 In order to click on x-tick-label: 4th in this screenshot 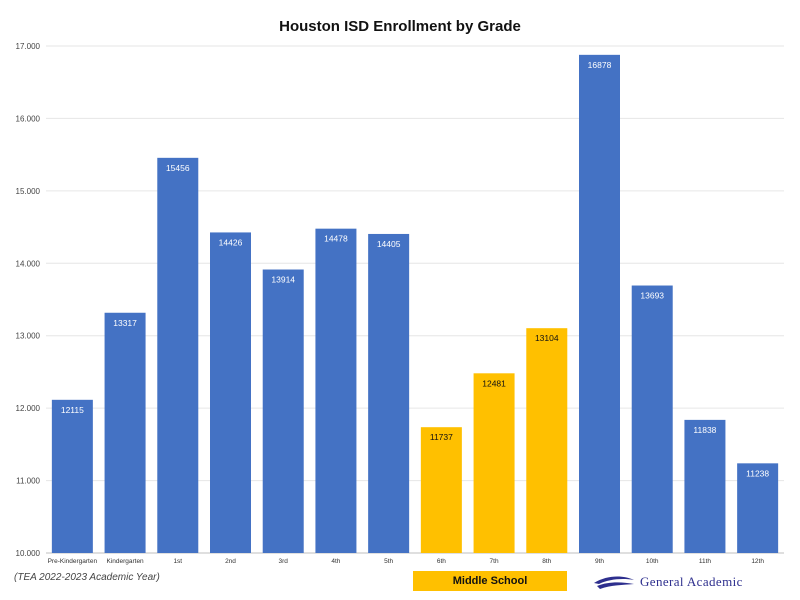, I will do `click(335, 561)`.